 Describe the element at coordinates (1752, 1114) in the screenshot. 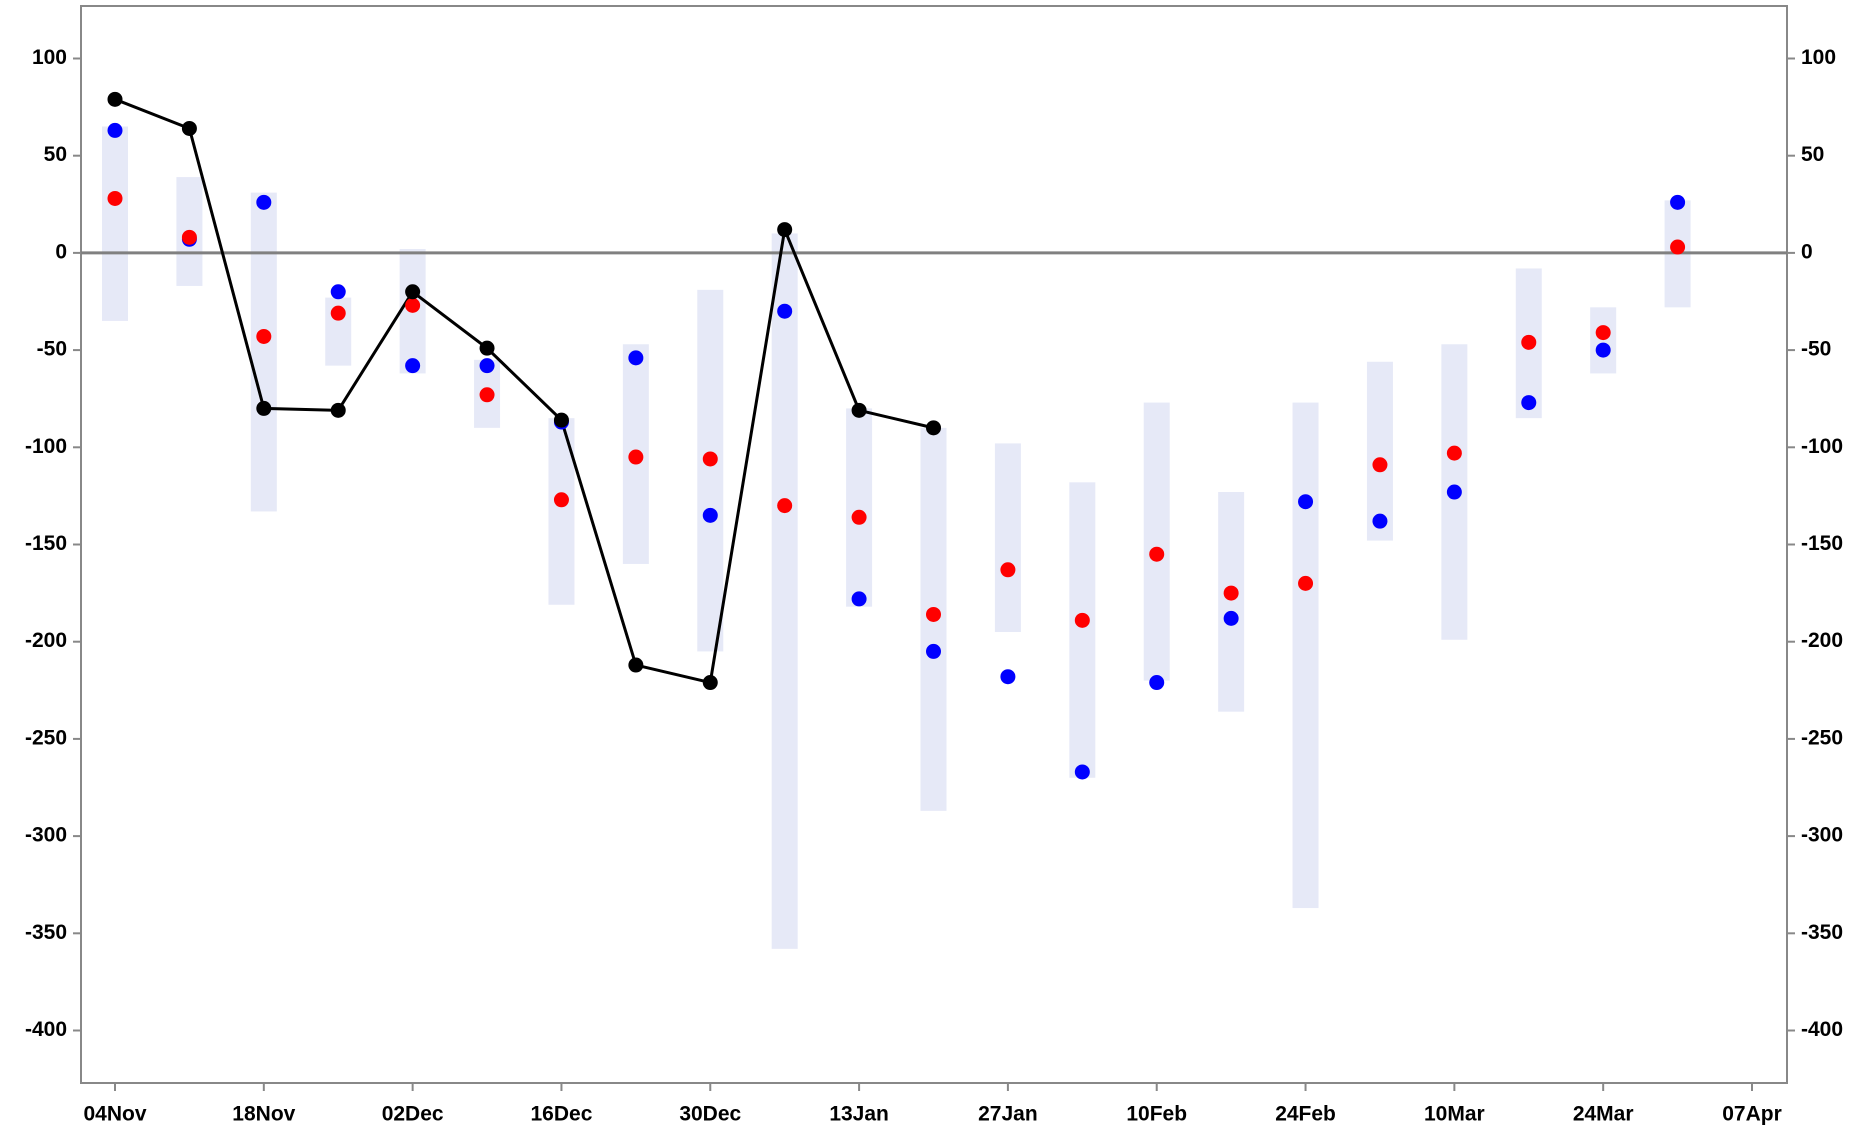

I see `x-tick-label: 07Apr` at that location.